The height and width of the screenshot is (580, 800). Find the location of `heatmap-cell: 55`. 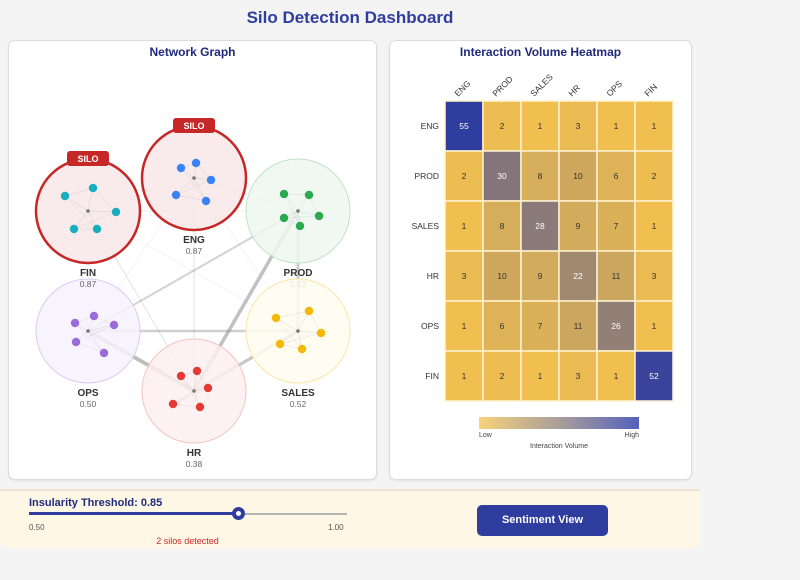

heatmap-cell: 55 is located at coordinates (464, 126).